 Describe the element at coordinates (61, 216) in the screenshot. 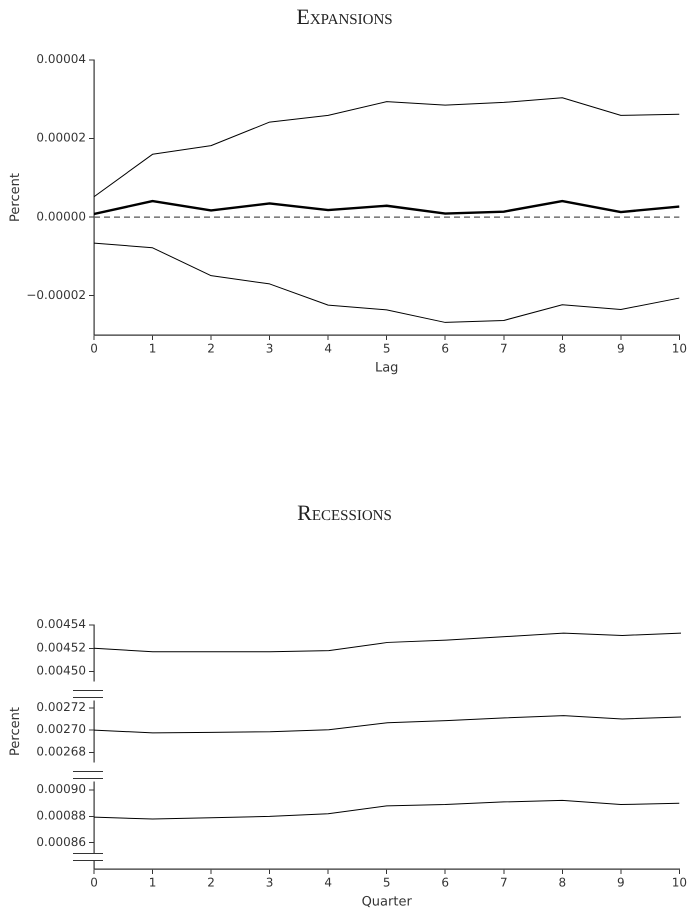

I see `y-tick-label: 0.00000` at that location.